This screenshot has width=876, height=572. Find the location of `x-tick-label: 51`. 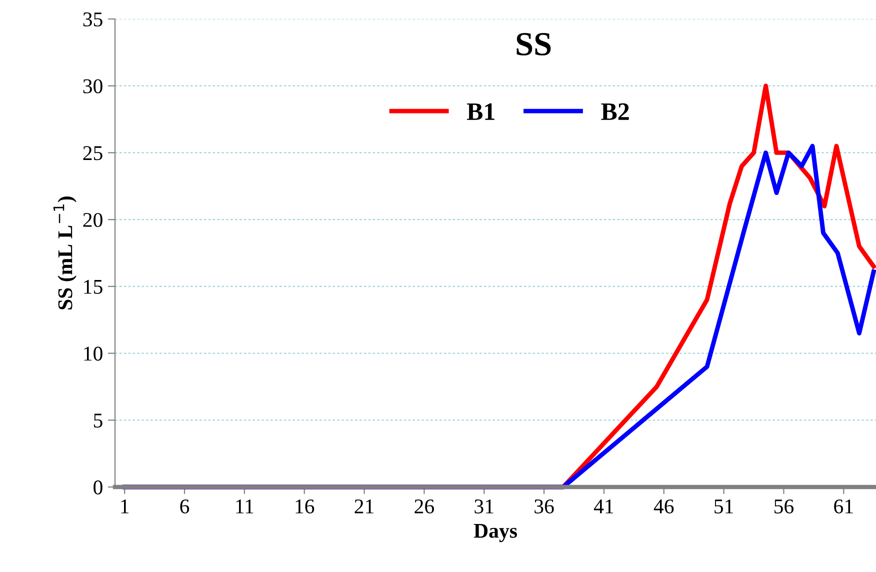

x-tick-label: 51 is located at coordinates (723, 507).